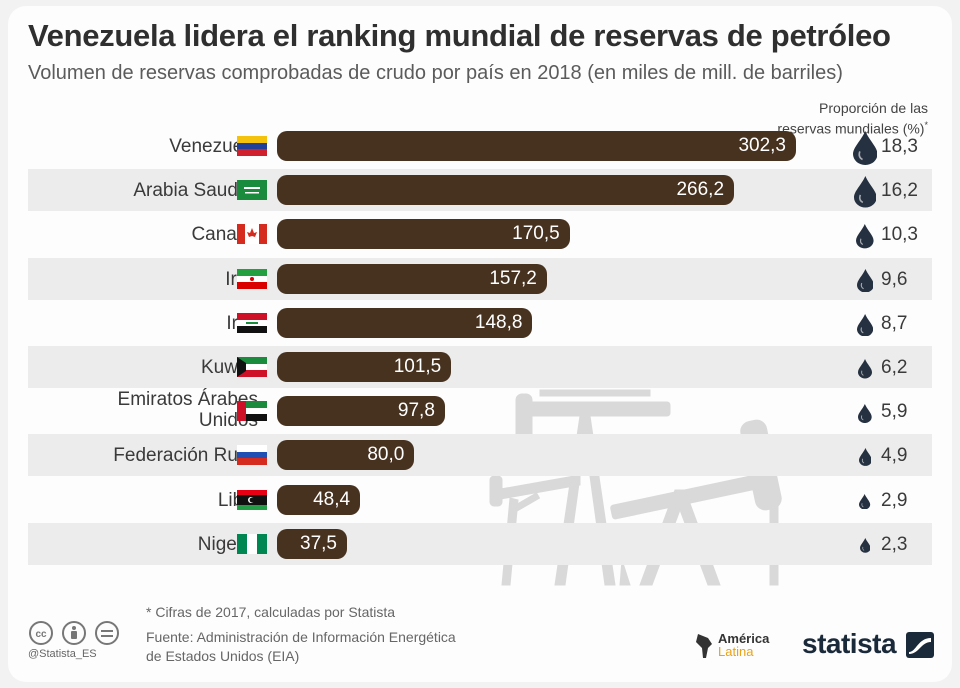 The width and height of the screenshot is (960, 688). Describe the element at coordinates (536, 146) in the screenshot. I see `bar: 302,3` at that location.